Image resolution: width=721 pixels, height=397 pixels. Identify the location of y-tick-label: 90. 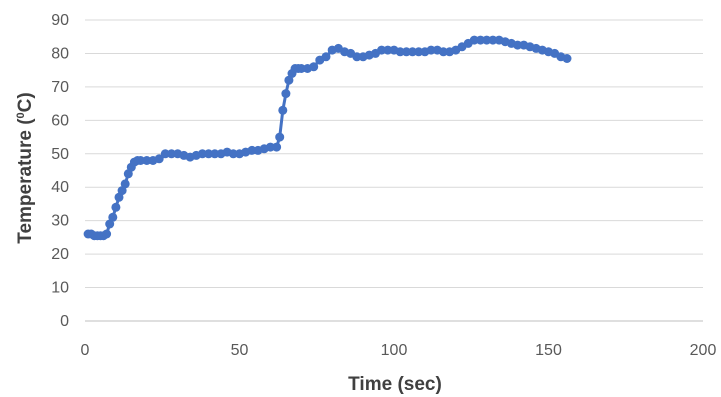
(60, 20).